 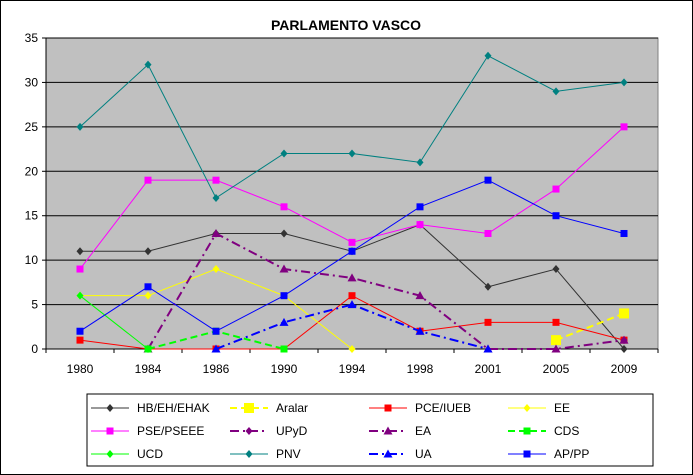 What do you see at coordinates (624, 369) in the screenshot?
I see `x-tick-label: 2009` at bounding box center [624, 369].